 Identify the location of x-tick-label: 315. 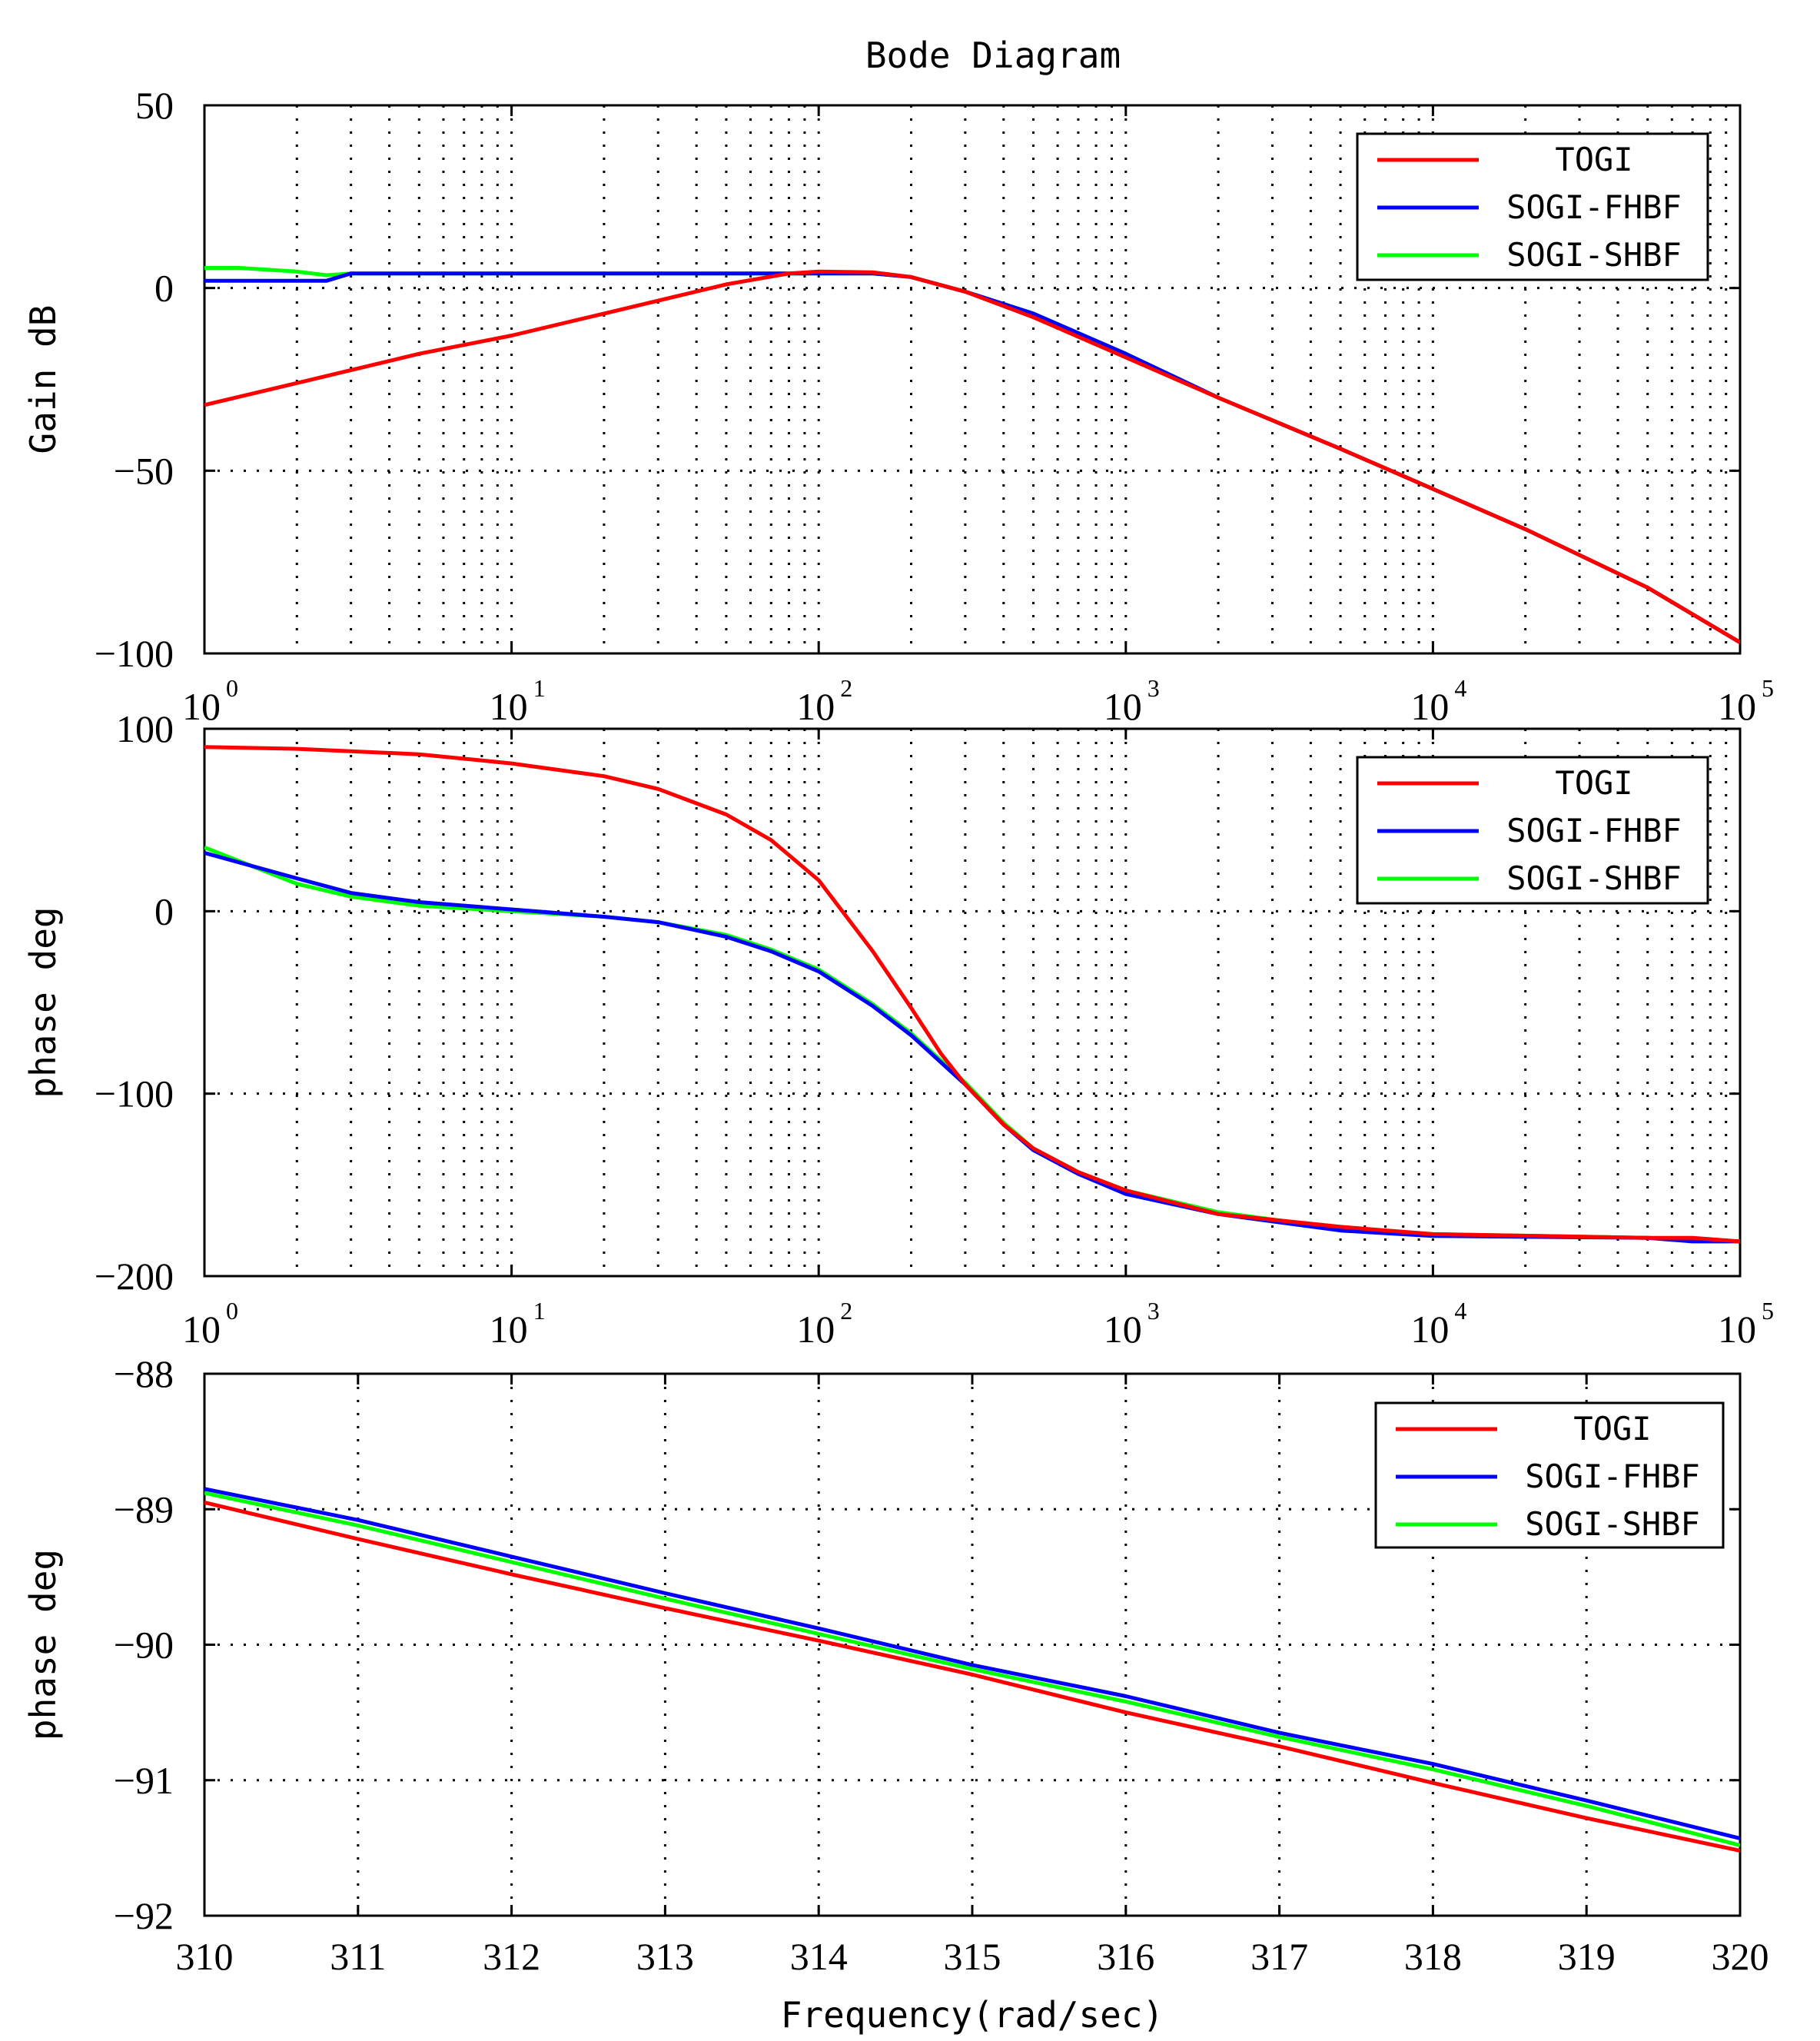
(972, 1956).